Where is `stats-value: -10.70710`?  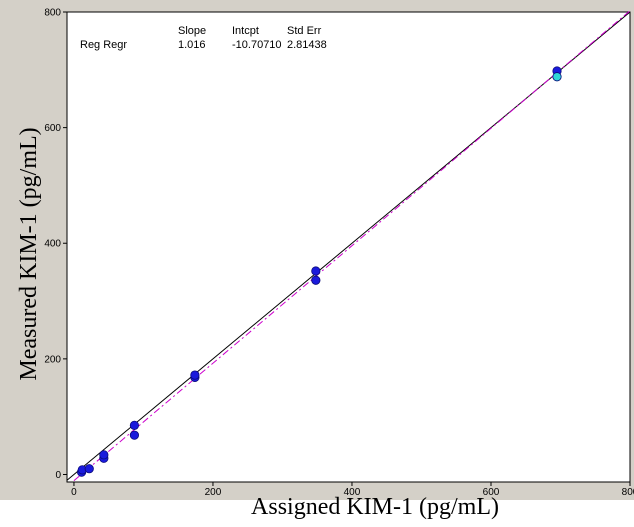 stats-value: -10.70710 is located at coordinates (257, 45).